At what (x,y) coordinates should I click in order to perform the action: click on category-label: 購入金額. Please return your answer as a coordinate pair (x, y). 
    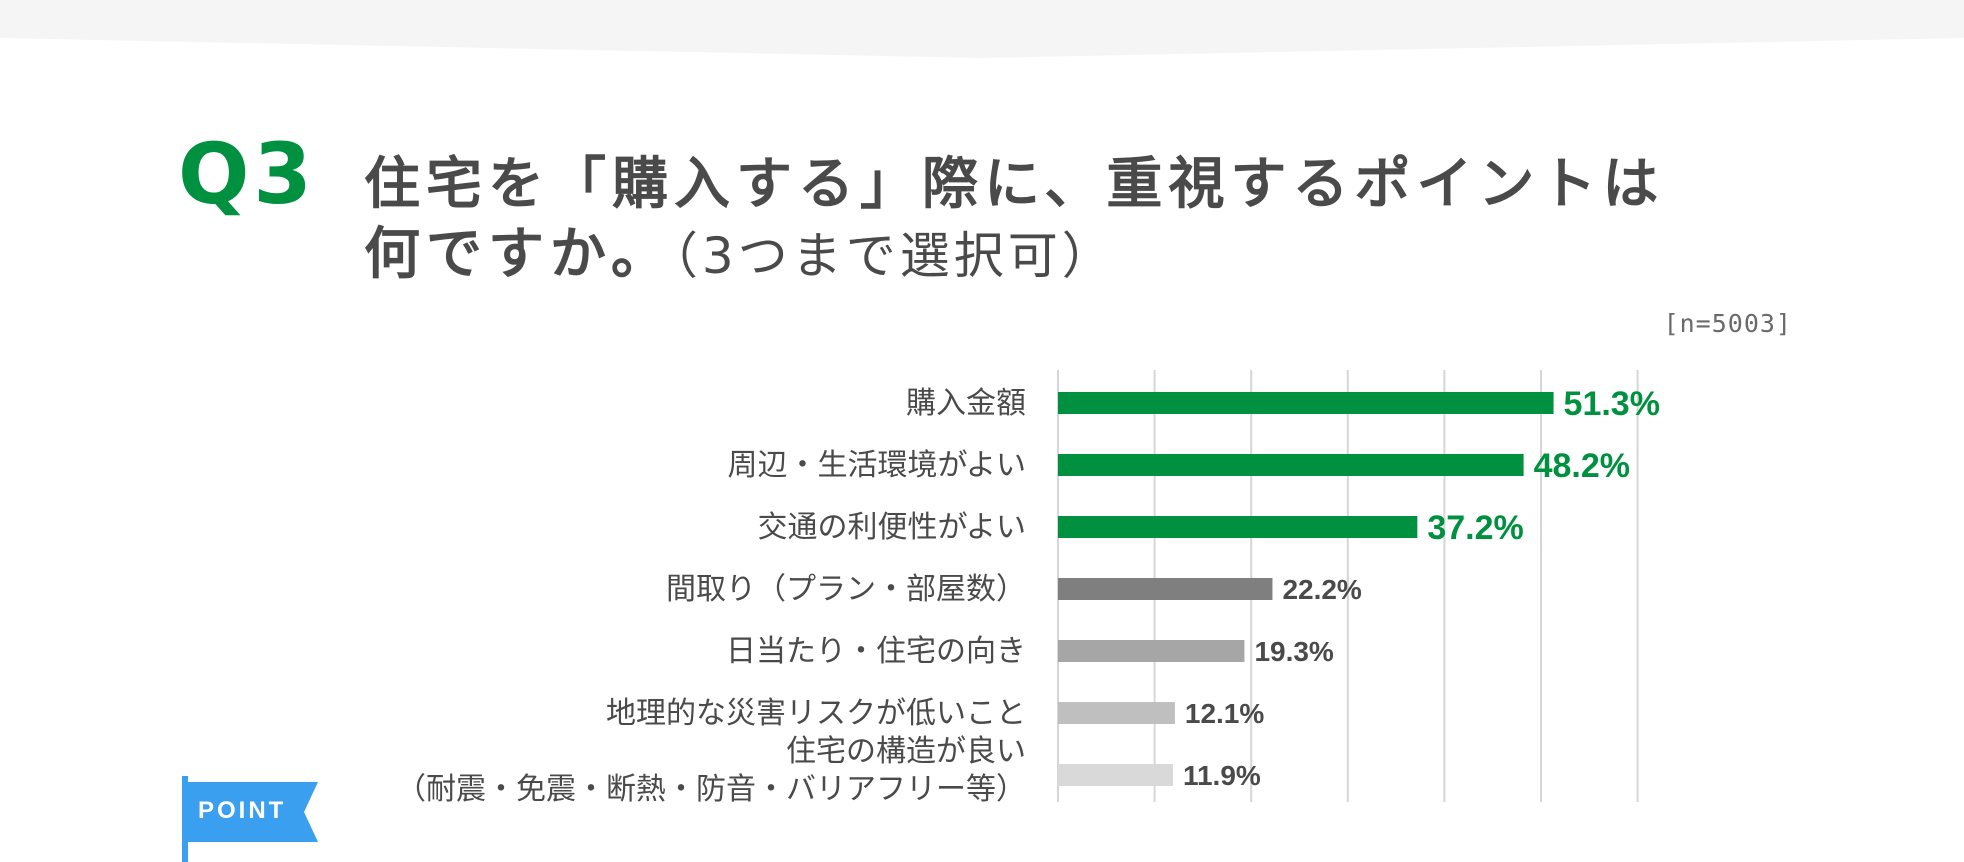
    Looking at the image, I should click on (966, 403).